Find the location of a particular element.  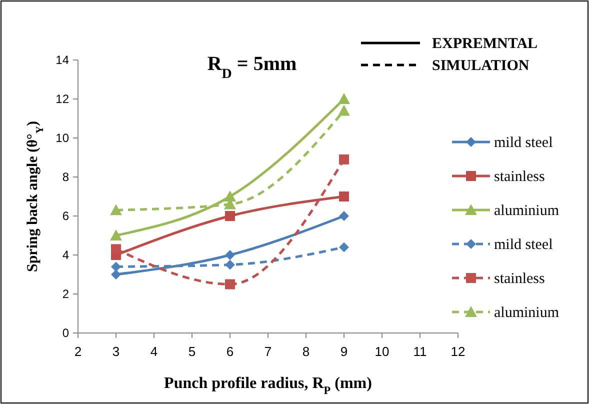

x-tick-label: 9 is located at coordinates (344, 351).